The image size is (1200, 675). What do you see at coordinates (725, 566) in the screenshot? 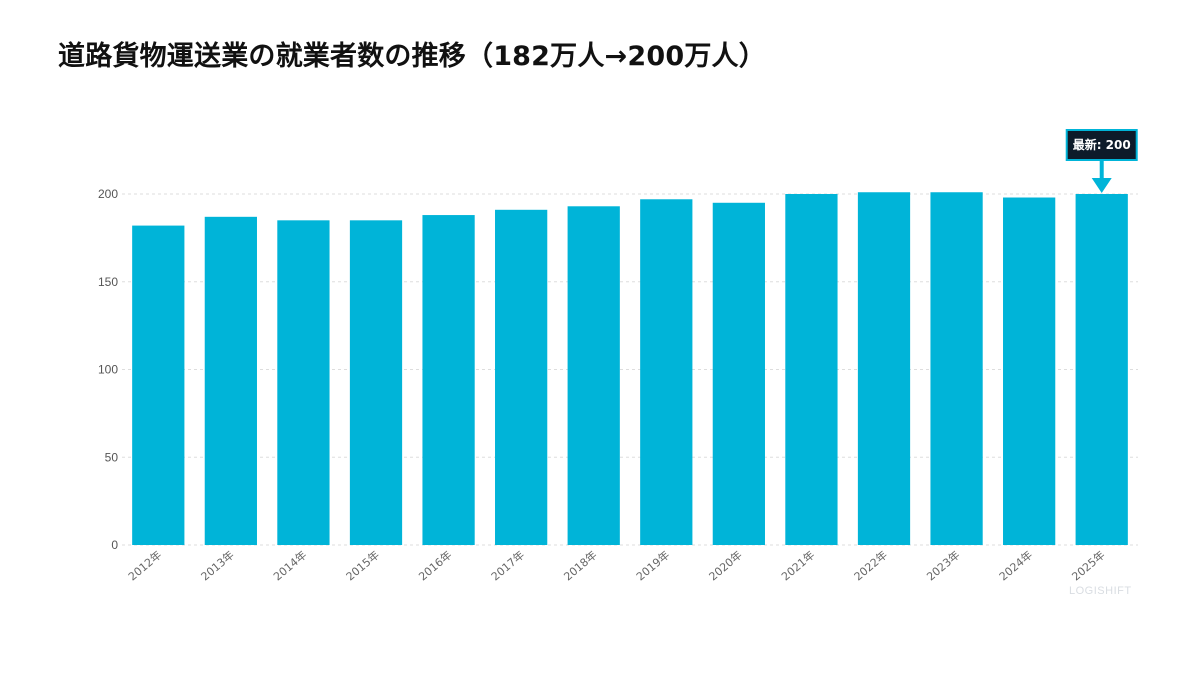
I see `x-tick-label: 2020年` at bounding box center [725, 566].